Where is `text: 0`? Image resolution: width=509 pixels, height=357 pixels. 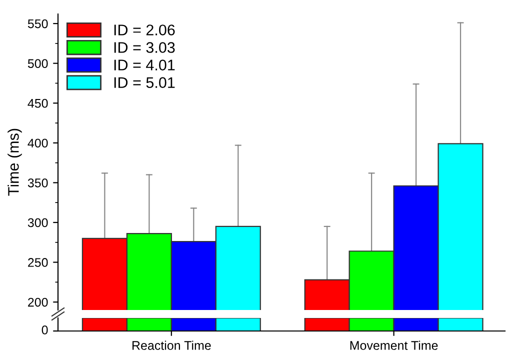
text: 0 is located at coordinates (45, 330).